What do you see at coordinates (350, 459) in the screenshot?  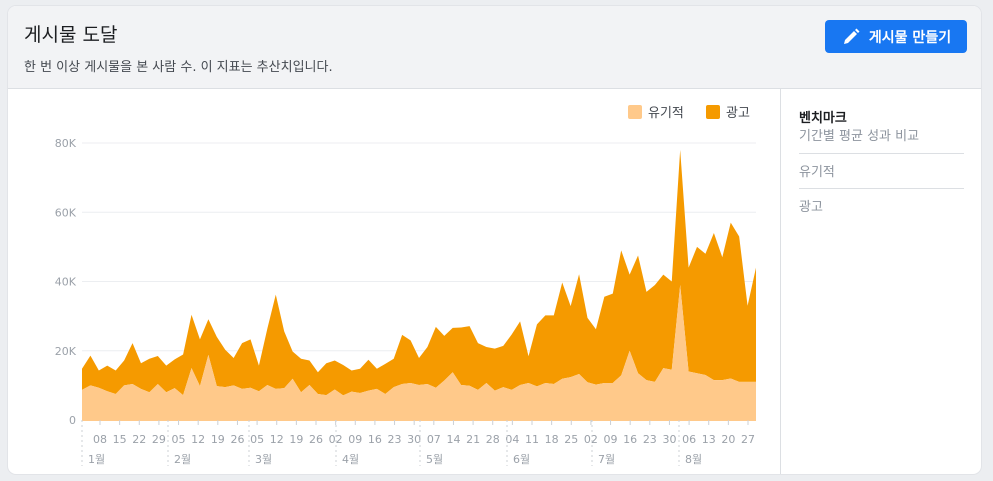 I see `month-label: 4월` at bounding box center [350, 459].